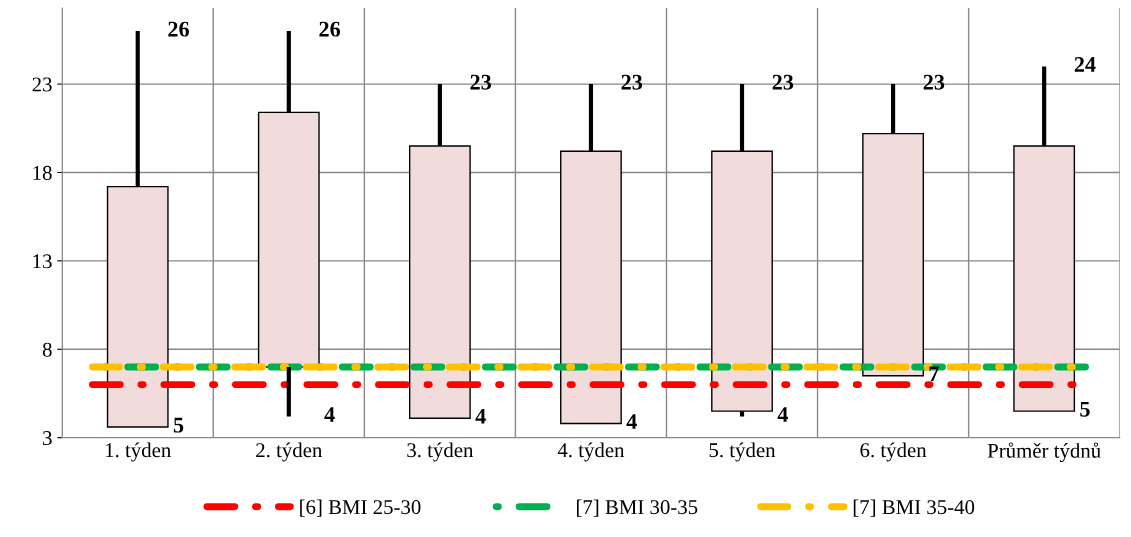  Describe the element at coordinates (42, 84) in the screenshot. I see `y-tick-label: 23` at that location.